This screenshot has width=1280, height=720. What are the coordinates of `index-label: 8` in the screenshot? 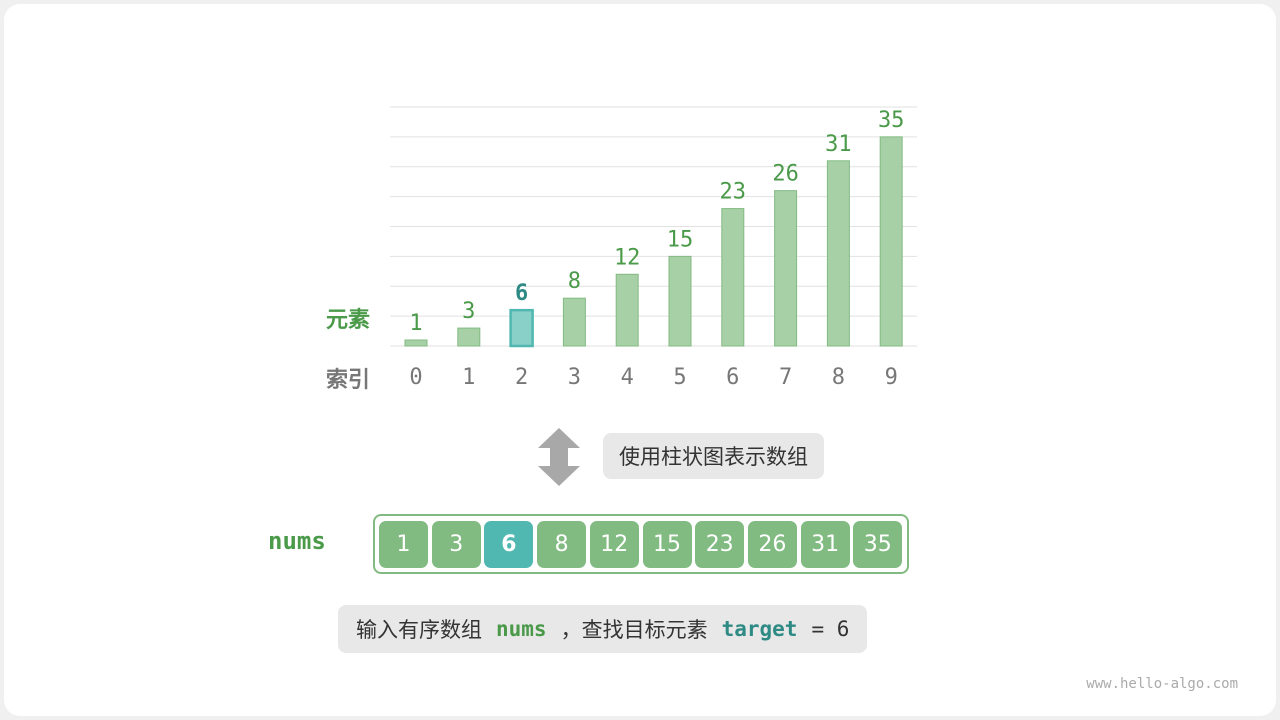 It's located at (838, 377).